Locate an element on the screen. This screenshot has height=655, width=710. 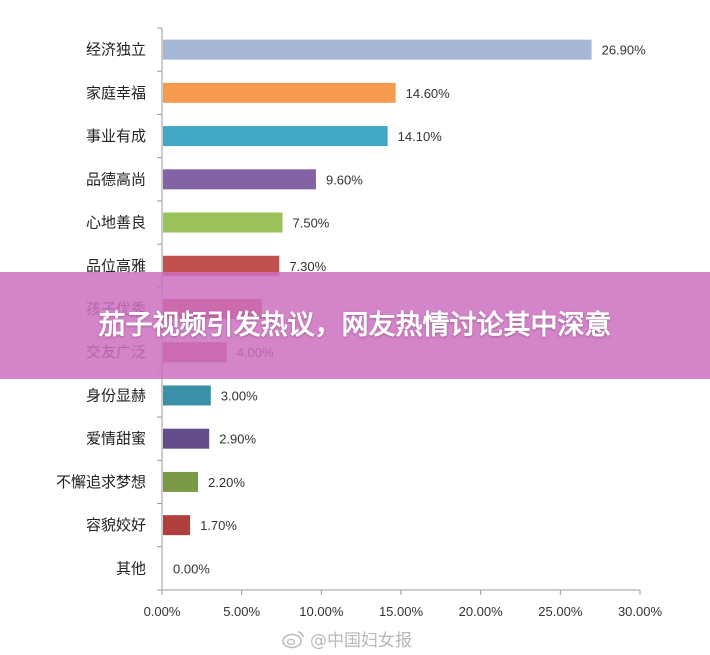
category-label: 品德高尚 is located at coordinates (116, 179).